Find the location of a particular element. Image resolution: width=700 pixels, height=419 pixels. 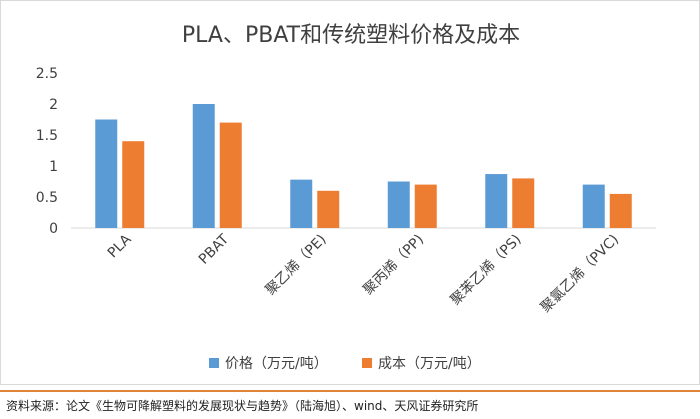

divider is located at coordinates (350, 391).